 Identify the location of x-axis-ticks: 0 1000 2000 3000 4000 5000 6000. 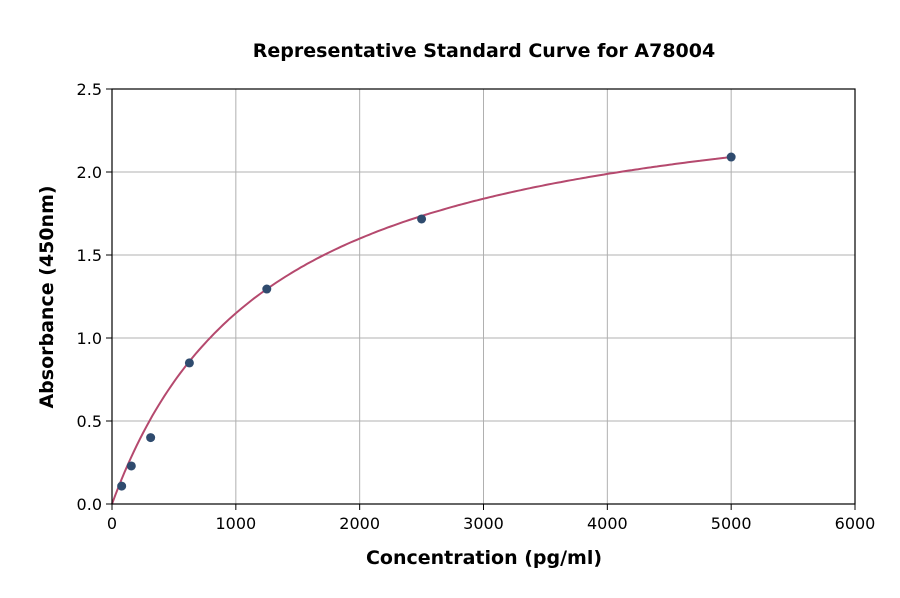
(491, 518).